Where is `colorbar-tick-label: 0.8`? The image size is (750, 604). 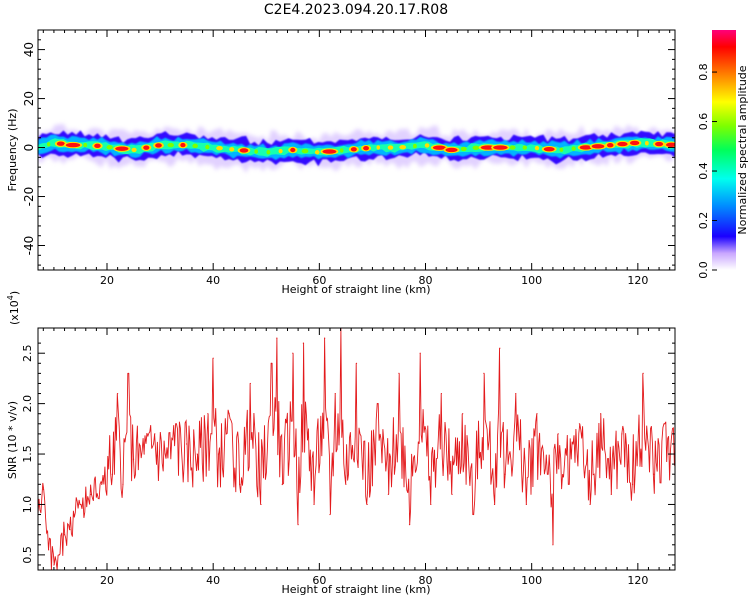 colorbar-tick-label: 0.8 is located at coordinates (703, 72).